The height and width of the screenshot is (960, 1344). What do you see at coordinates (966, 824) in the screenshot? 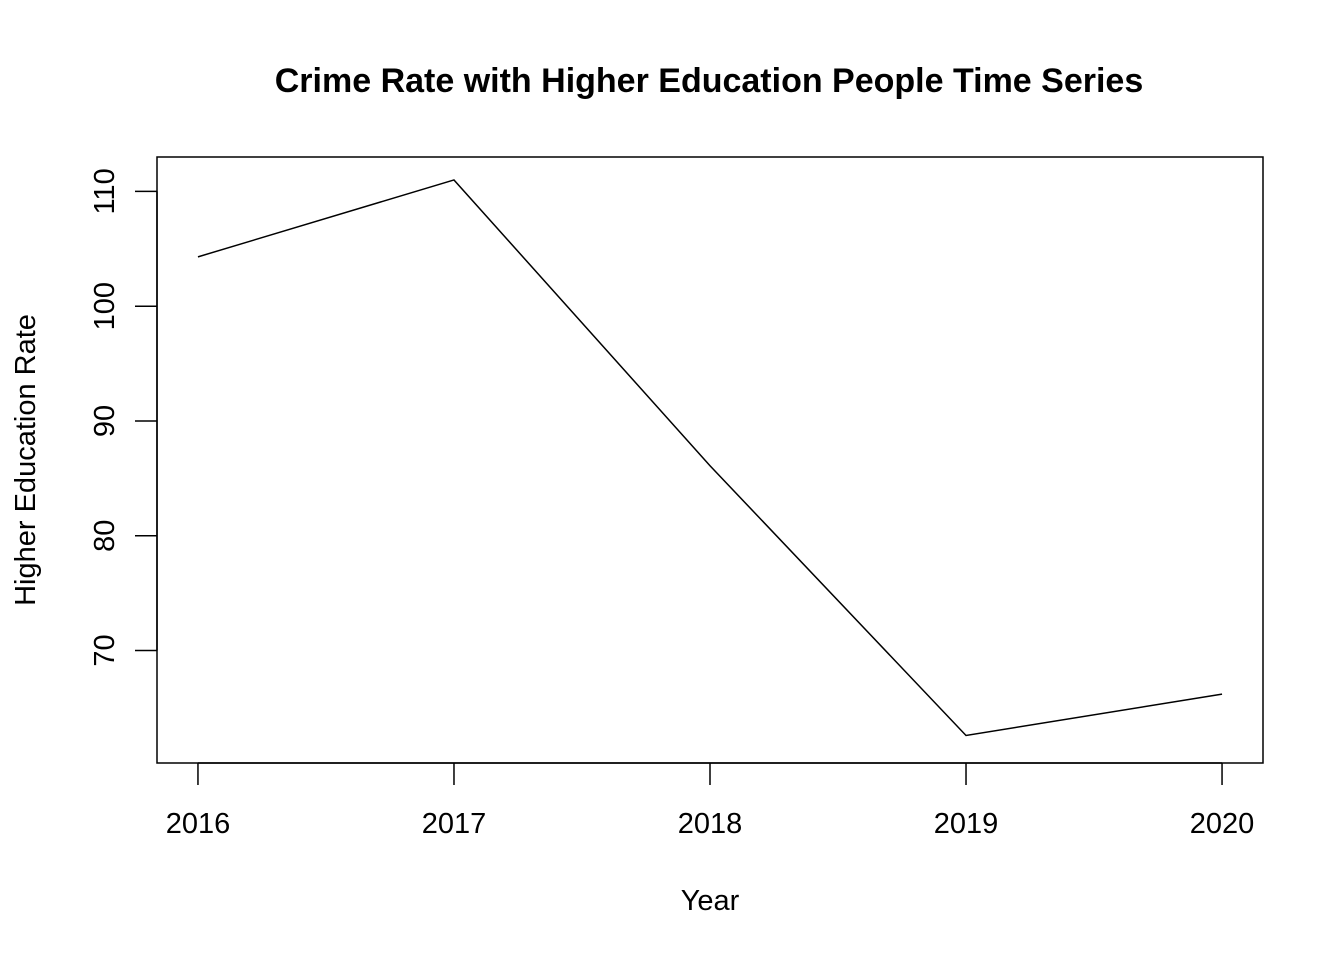
I see `x-tick-label: 2019` at bounding box center [966, 824].